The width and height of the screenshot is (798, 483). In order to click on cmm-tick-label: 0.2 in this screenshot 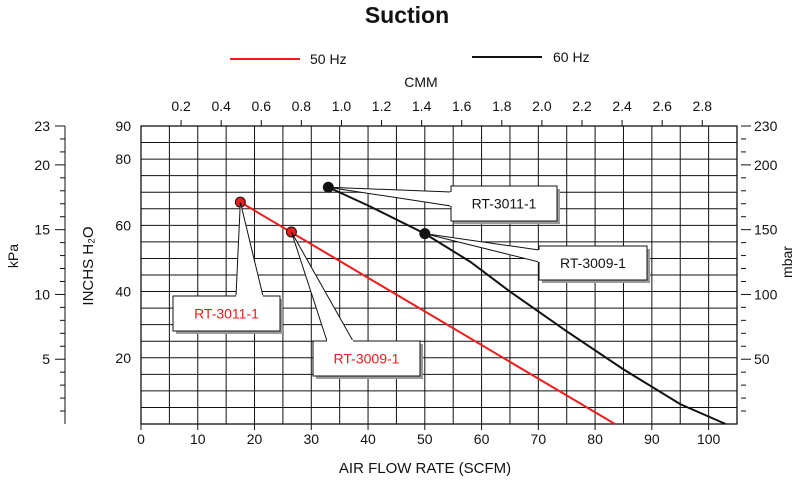, I will do `click(181, 106)`.